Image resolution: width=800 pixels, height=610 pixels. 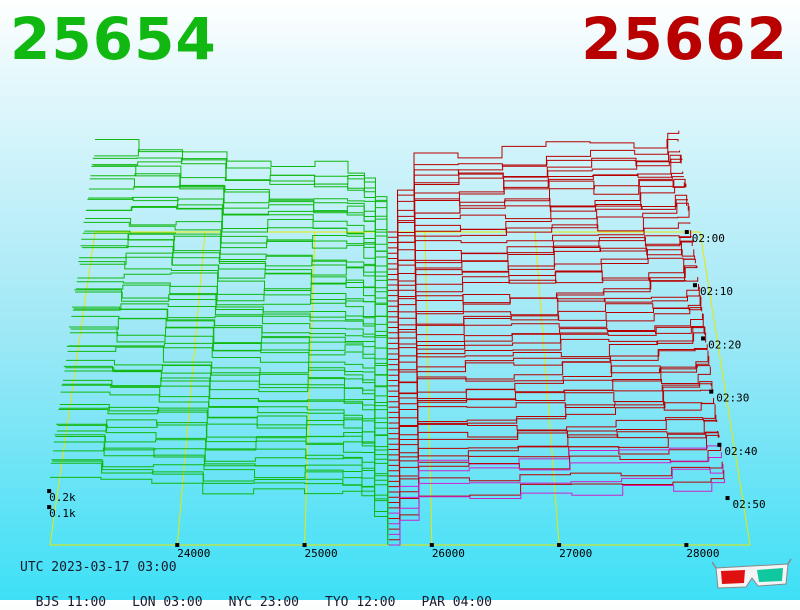 I want to click on price-tick-label: 26000, so click(x=448, y=553).